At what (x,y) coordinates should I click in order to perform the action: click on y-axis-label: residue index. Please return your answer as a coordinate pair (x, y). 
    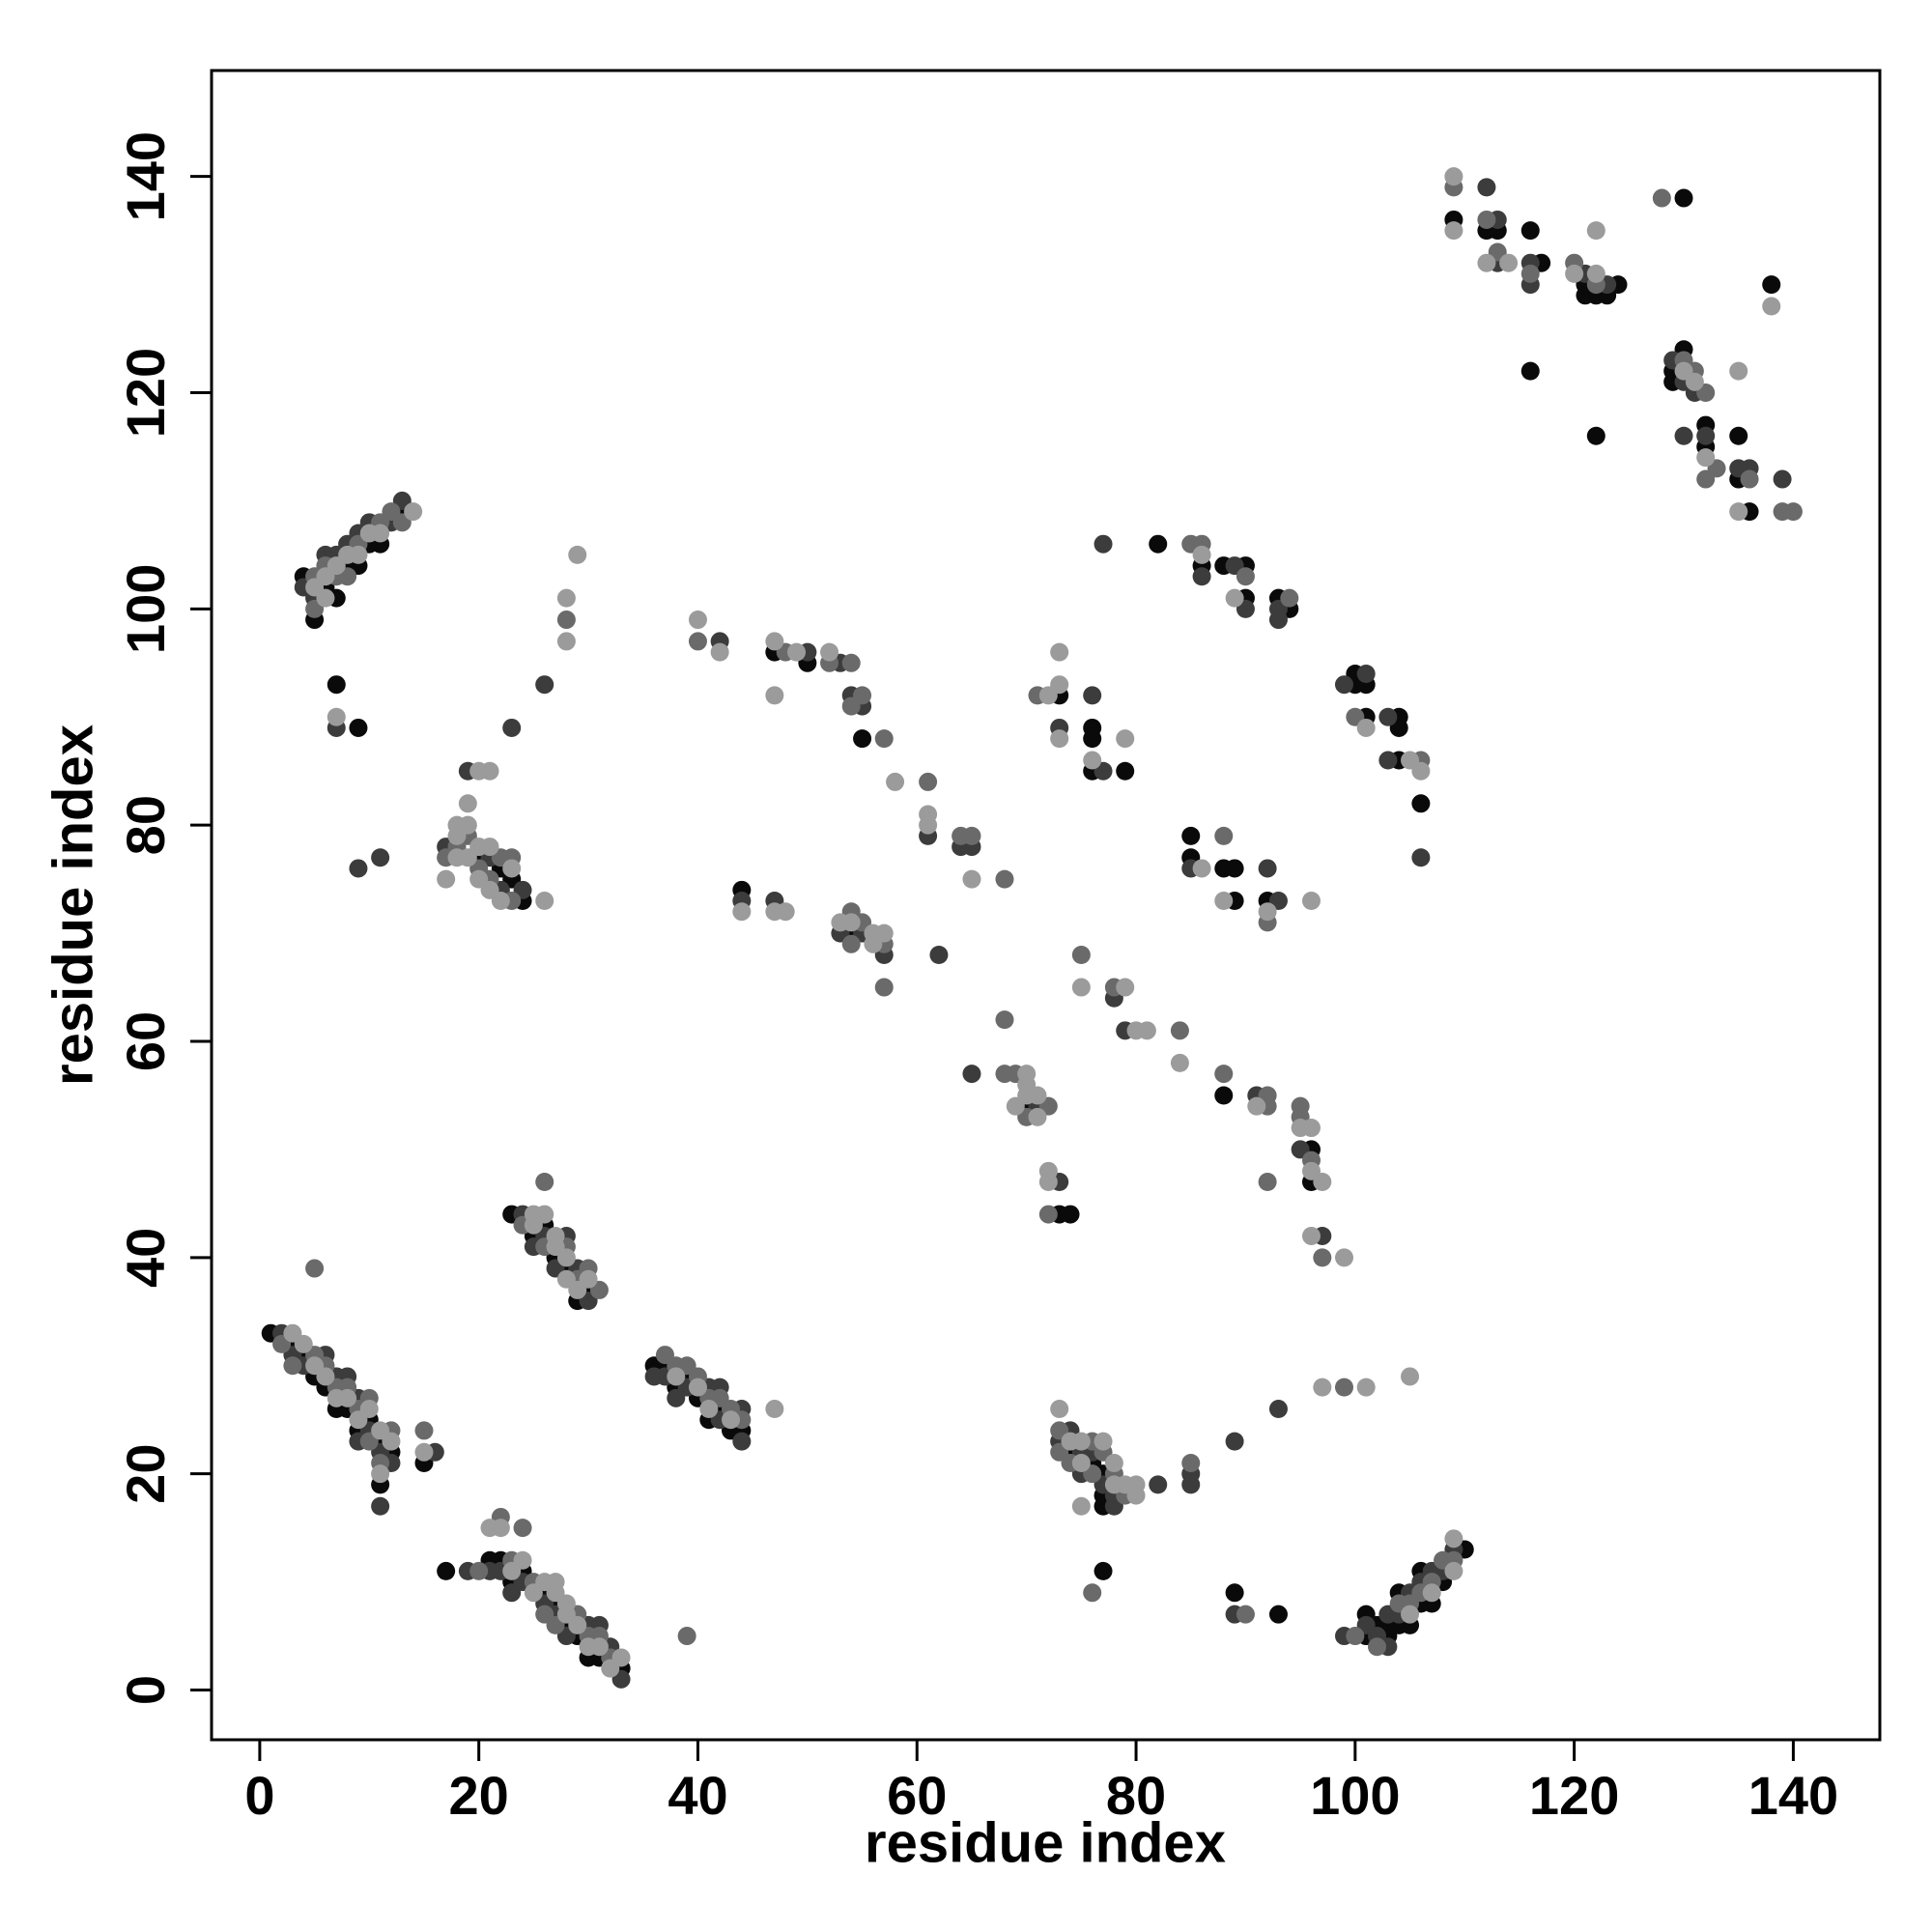
    Looking at the image, I should click on (73, 905).